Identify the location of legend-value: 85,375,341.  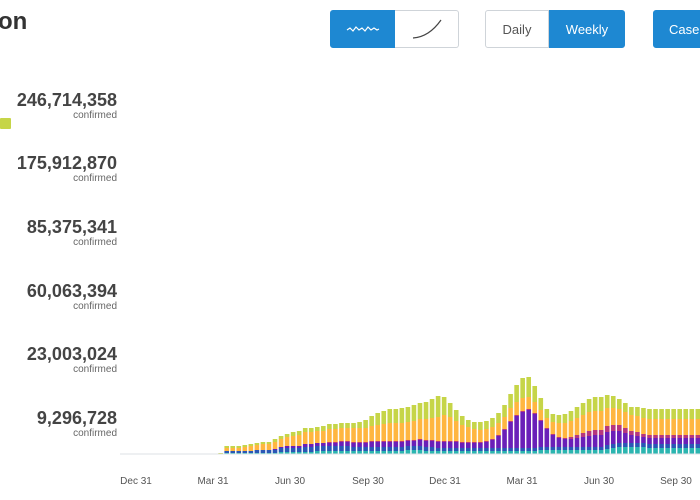
(71, 227).